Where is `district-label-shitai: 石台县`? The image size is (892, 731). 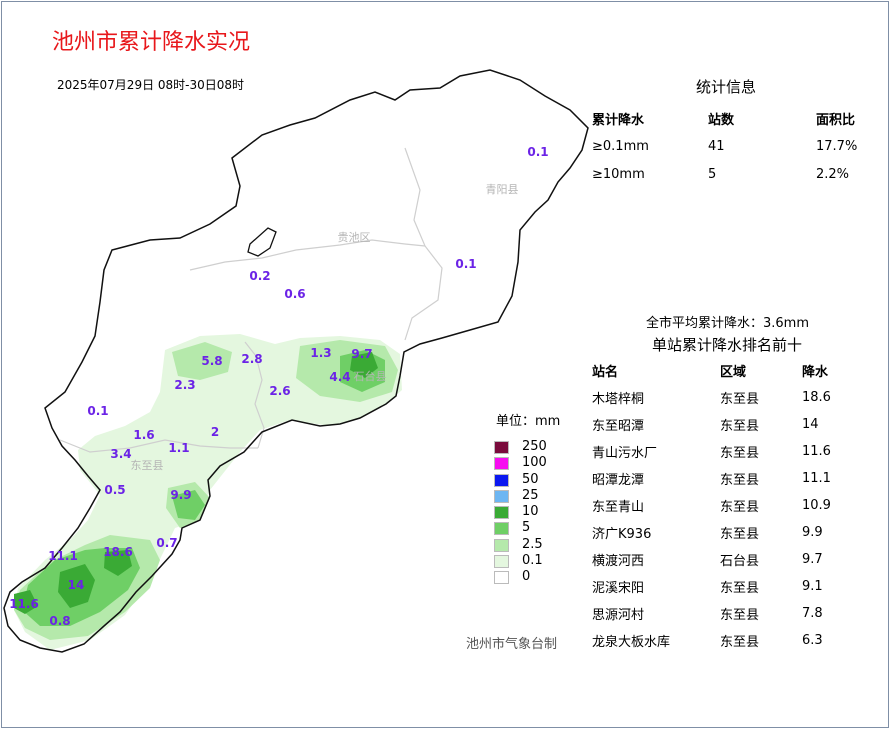 district-label-shitai: 石台县 is located at coordinates (370, 376).